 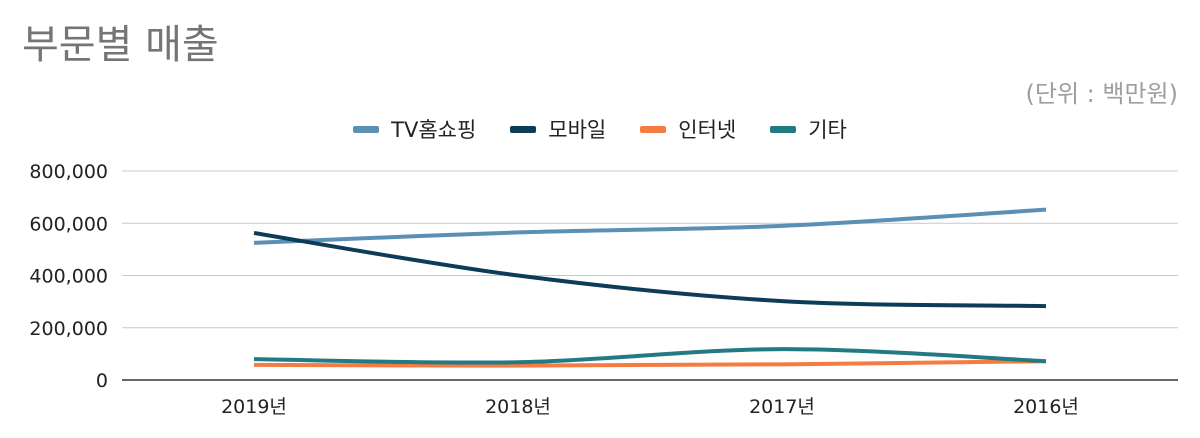 What do you see at coordinates (1046, 407) in the screenshot?
I see `x-tick-label: 2016년` at bounding box center [1046, 407].